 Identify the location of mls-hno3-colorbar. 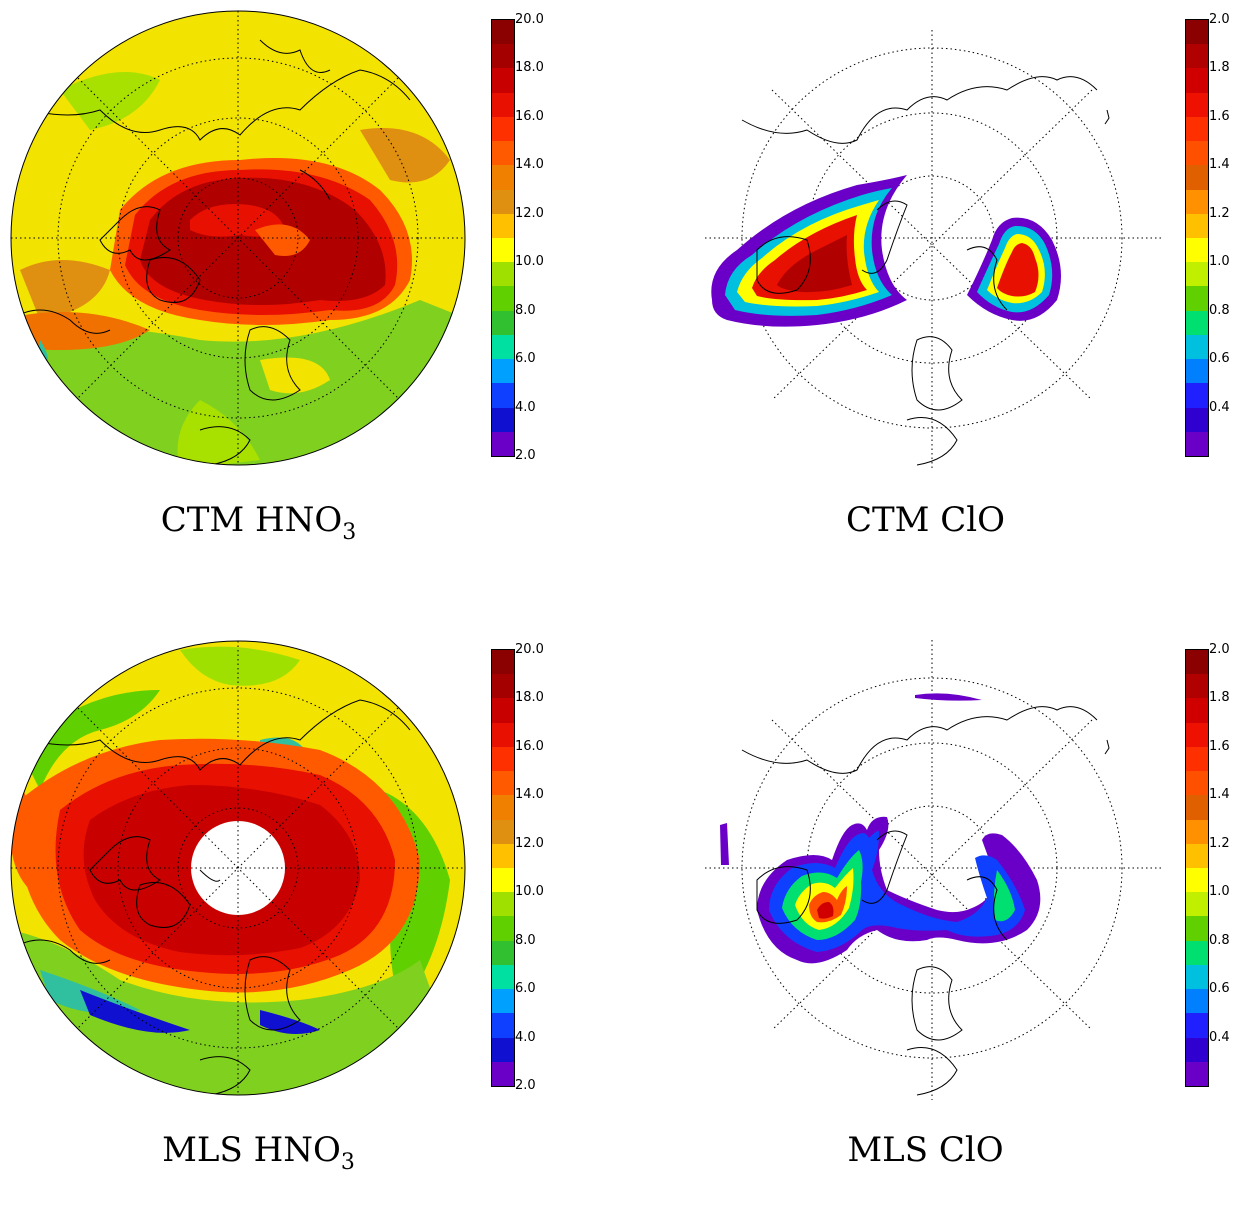
(503, 868).